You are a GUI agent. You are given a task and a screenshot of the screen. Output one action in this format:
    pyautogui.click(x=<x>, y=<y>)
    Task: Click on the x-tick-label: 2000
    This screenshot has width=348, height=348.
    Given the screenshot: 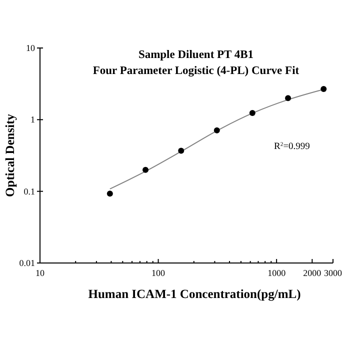 What is the action you would take?
    pyautogui.click(x=312, y=273)
    